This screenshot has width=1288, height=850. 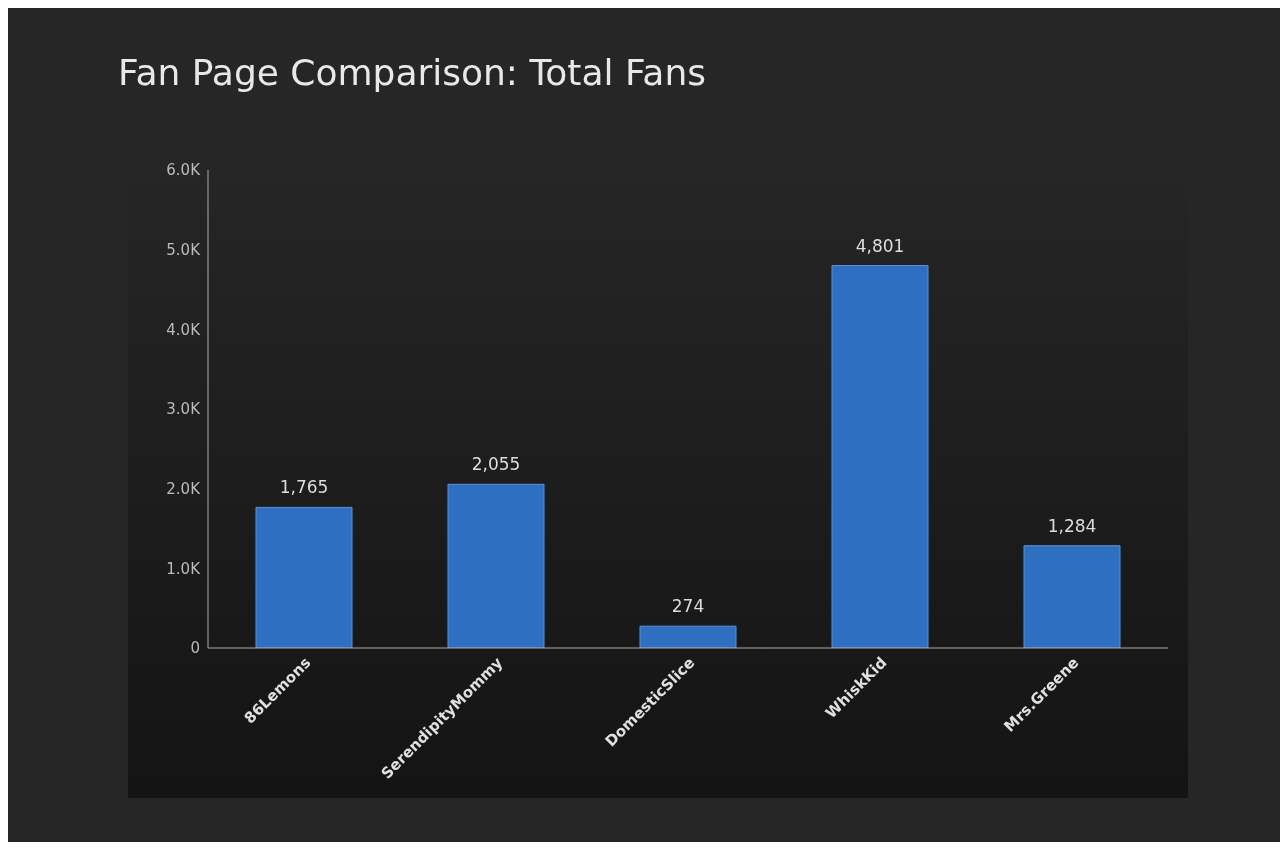 What do you see at coordinates (184, 170) in the screenshot?
I see `y-tick-label: 6.0K` at bounding box center [184, 170].